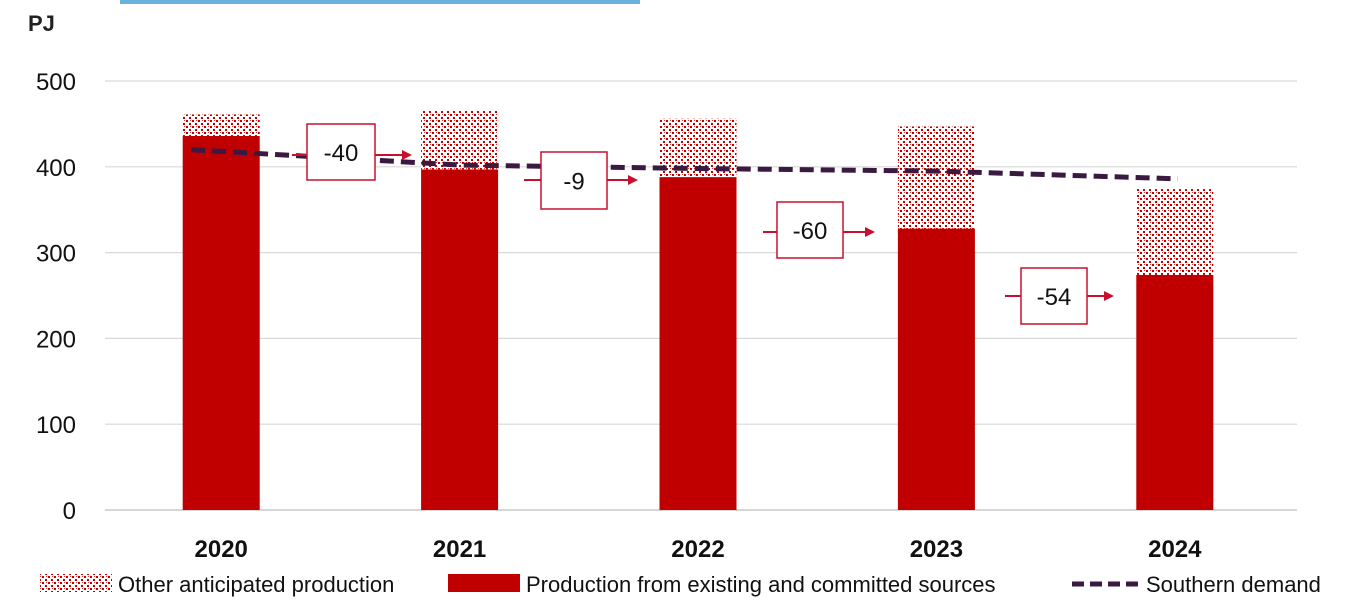 This screenshot has width=1351, height=601. I want to click on y-tick-label: 300, so click(56, 254).